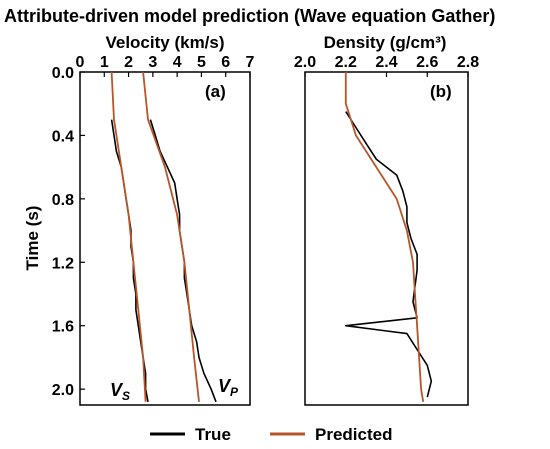  Describe the element at coordinates (305, 62) in the screenshot. I see `panel-b-x-tick-label: 2.0` at that location.